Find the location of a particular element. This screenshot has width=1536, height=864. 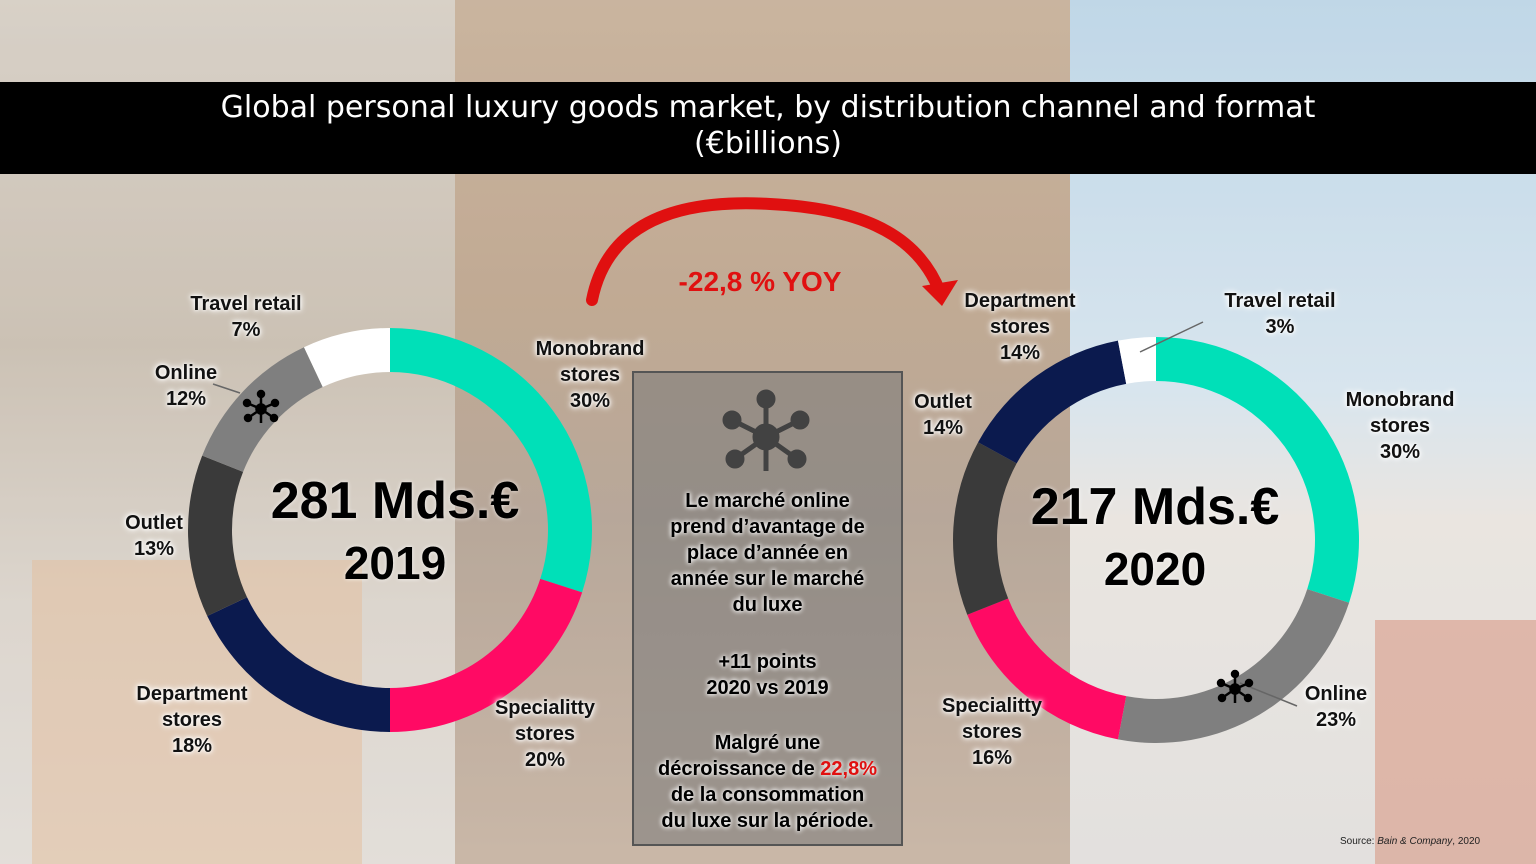

info-line-decline: décroissance de 22,8% is located at coordinates (767, 769).